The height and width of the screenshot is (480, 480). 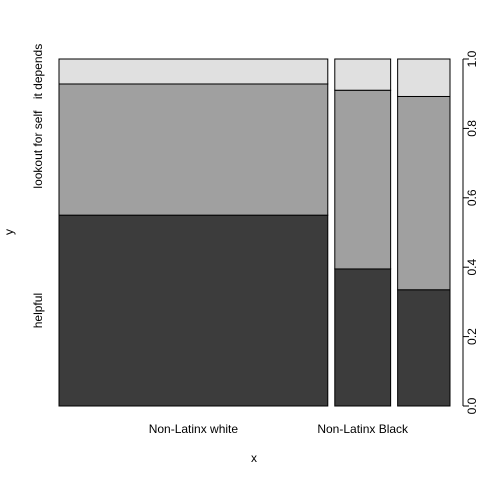 What do you see at coordinates (193, 71) in the screenshot?
I see `bar-segment-1-it-depends` at bounding box center [193, 71].